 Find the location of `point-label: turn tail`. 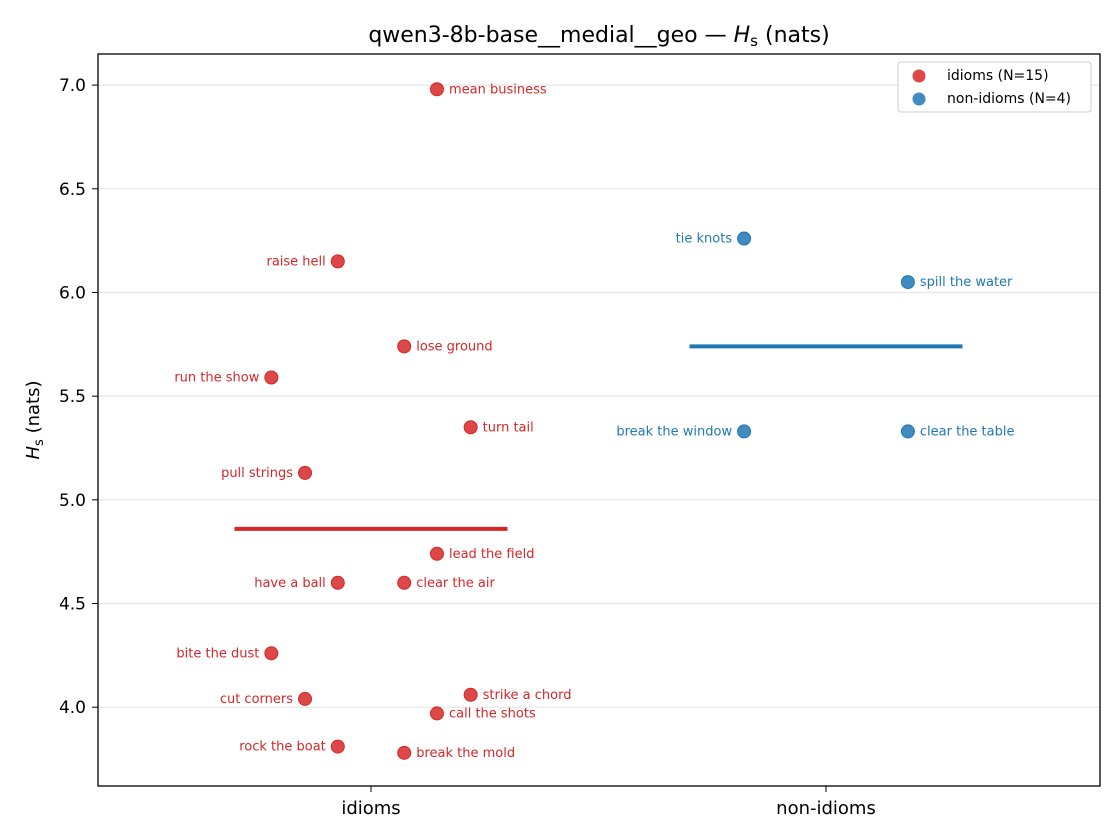

point-label: turn tail is located at coordinates (508, 427).